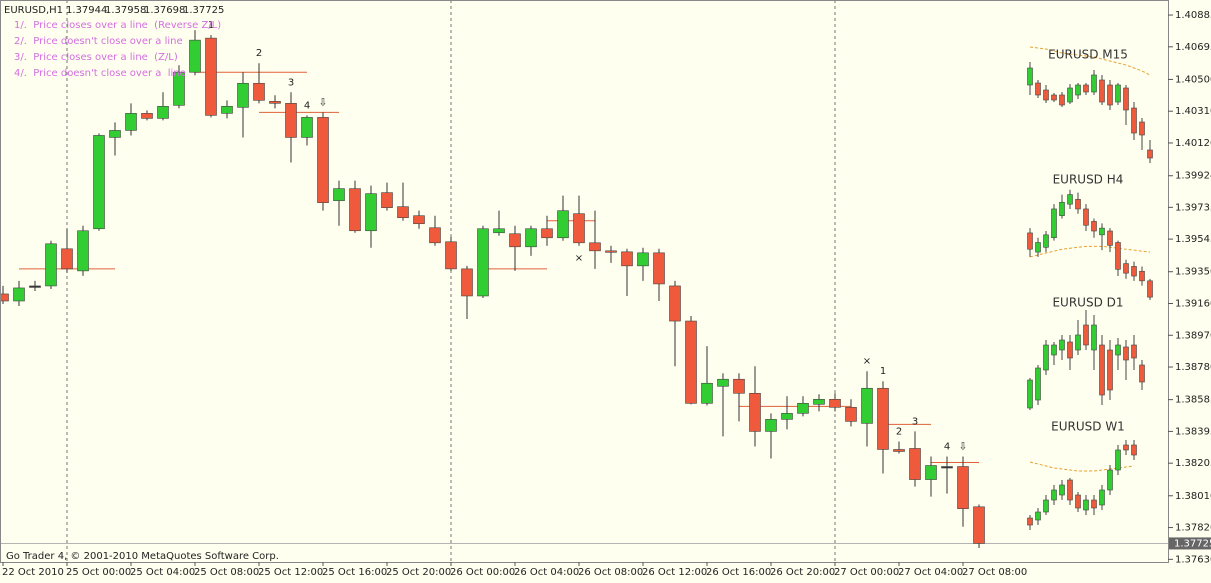 The width and height of the screenshot is (1211, 583). What do you see at coordinates (291, 82) in the screenshot?
I see `annotation: 3` at bounding box center [291, 82].